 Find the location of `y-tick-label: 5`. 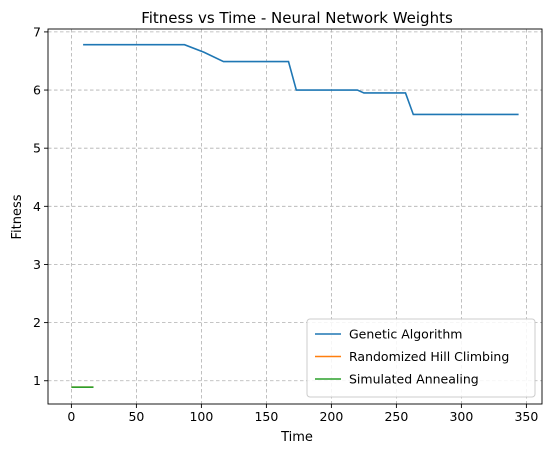

y-tick-label: 5 is located at coordinates (37, 148).